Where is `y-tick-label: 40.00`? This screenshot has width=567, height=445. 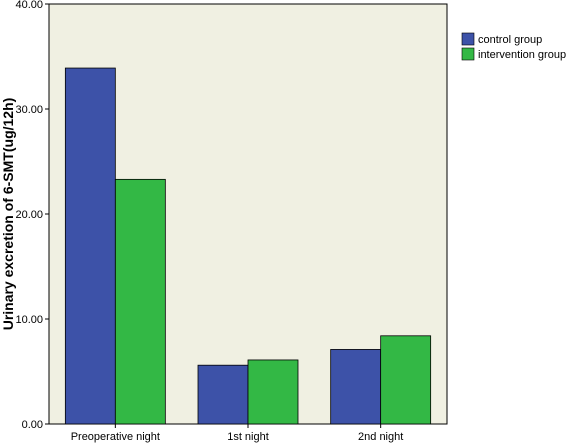
y-tick-label: 40.00 is located at coordinates (29, 5).